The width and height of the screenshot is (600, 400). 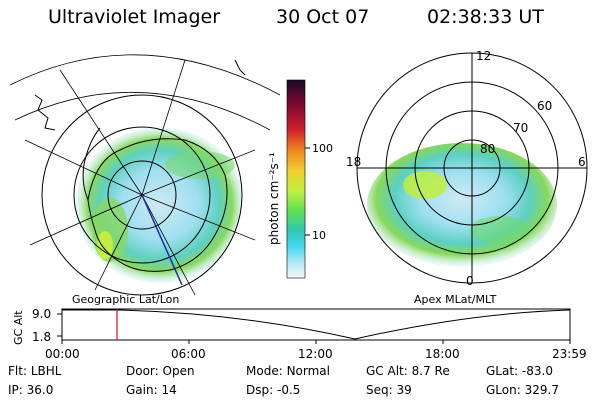 I want to click on colorbar-tick-10: 10, so click(x=319, y=235).